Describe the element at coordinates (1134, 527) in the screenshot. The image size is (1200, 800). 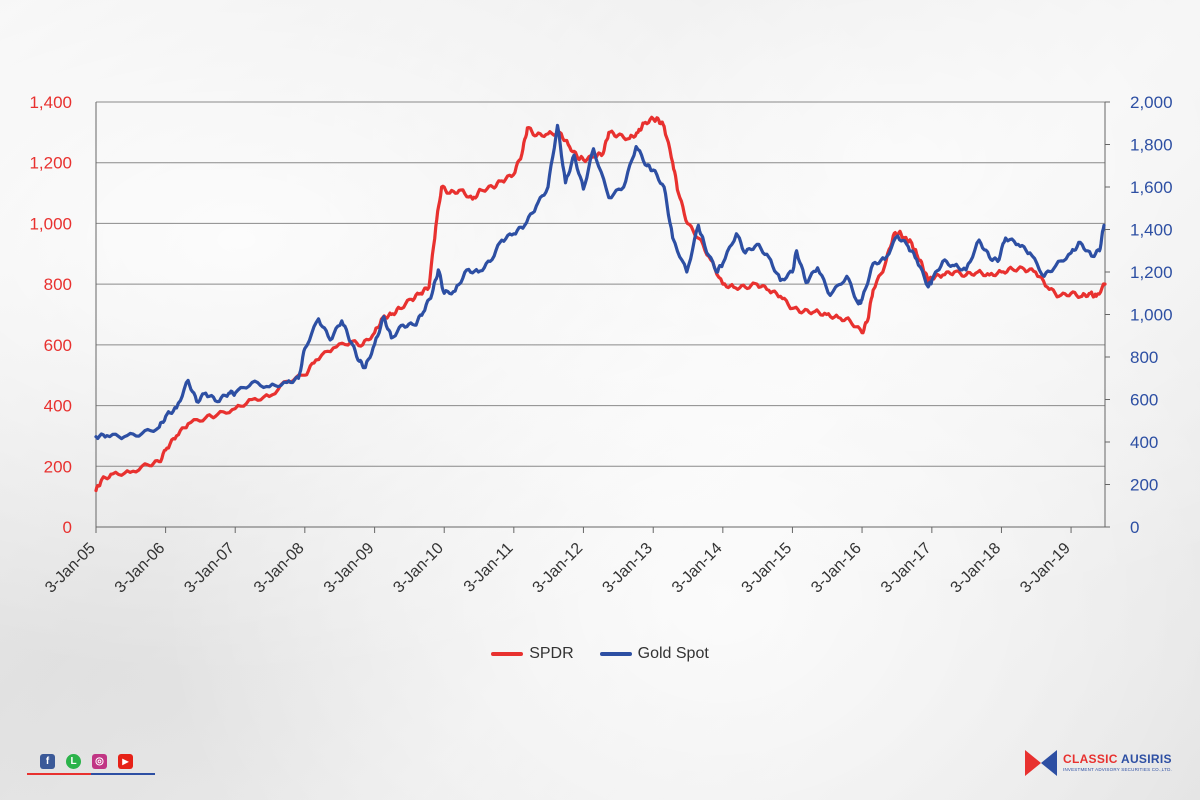
I see `right-y-tick-label: 0` at that location.